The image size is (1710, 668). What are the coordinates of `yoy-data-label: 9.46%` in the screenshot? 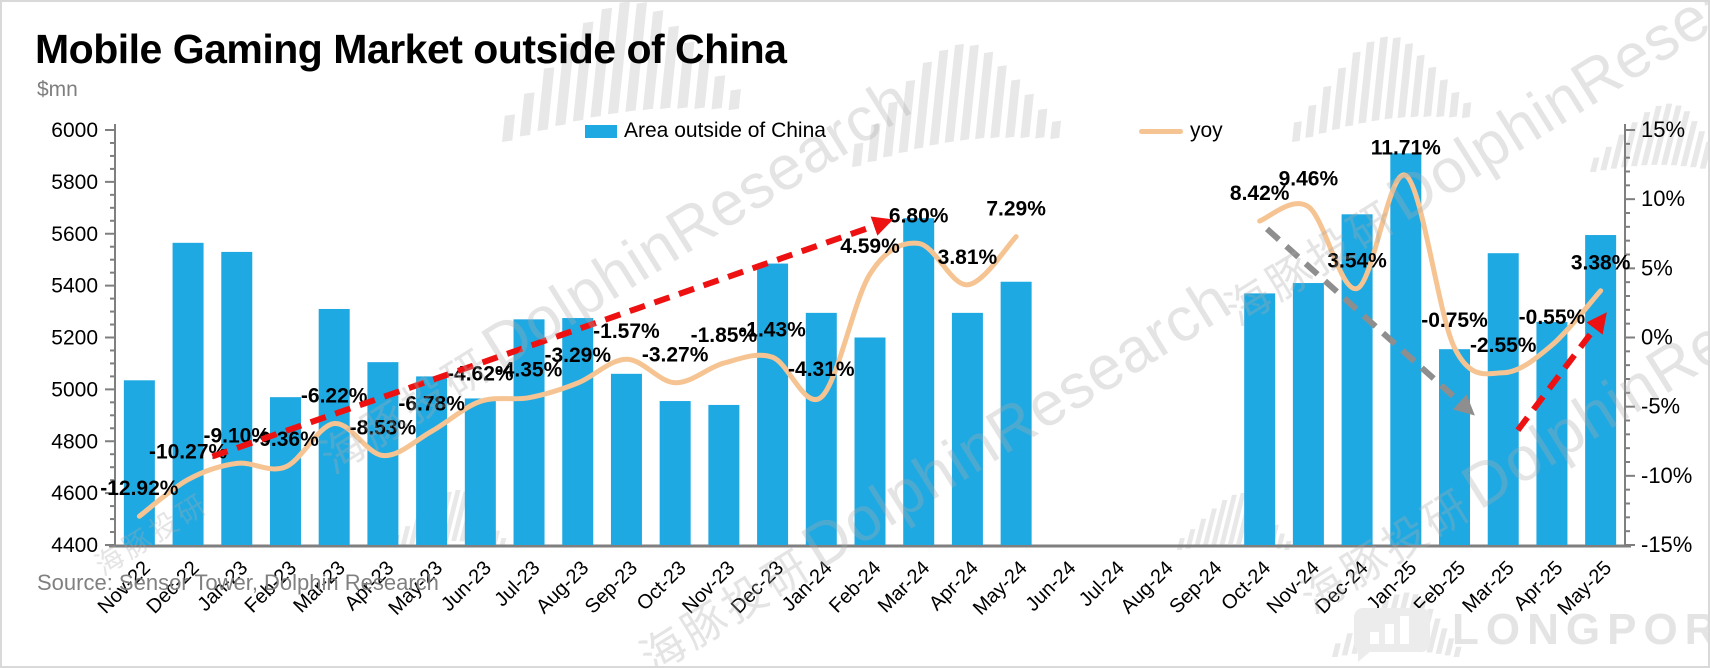 It's located at (1309, 179).